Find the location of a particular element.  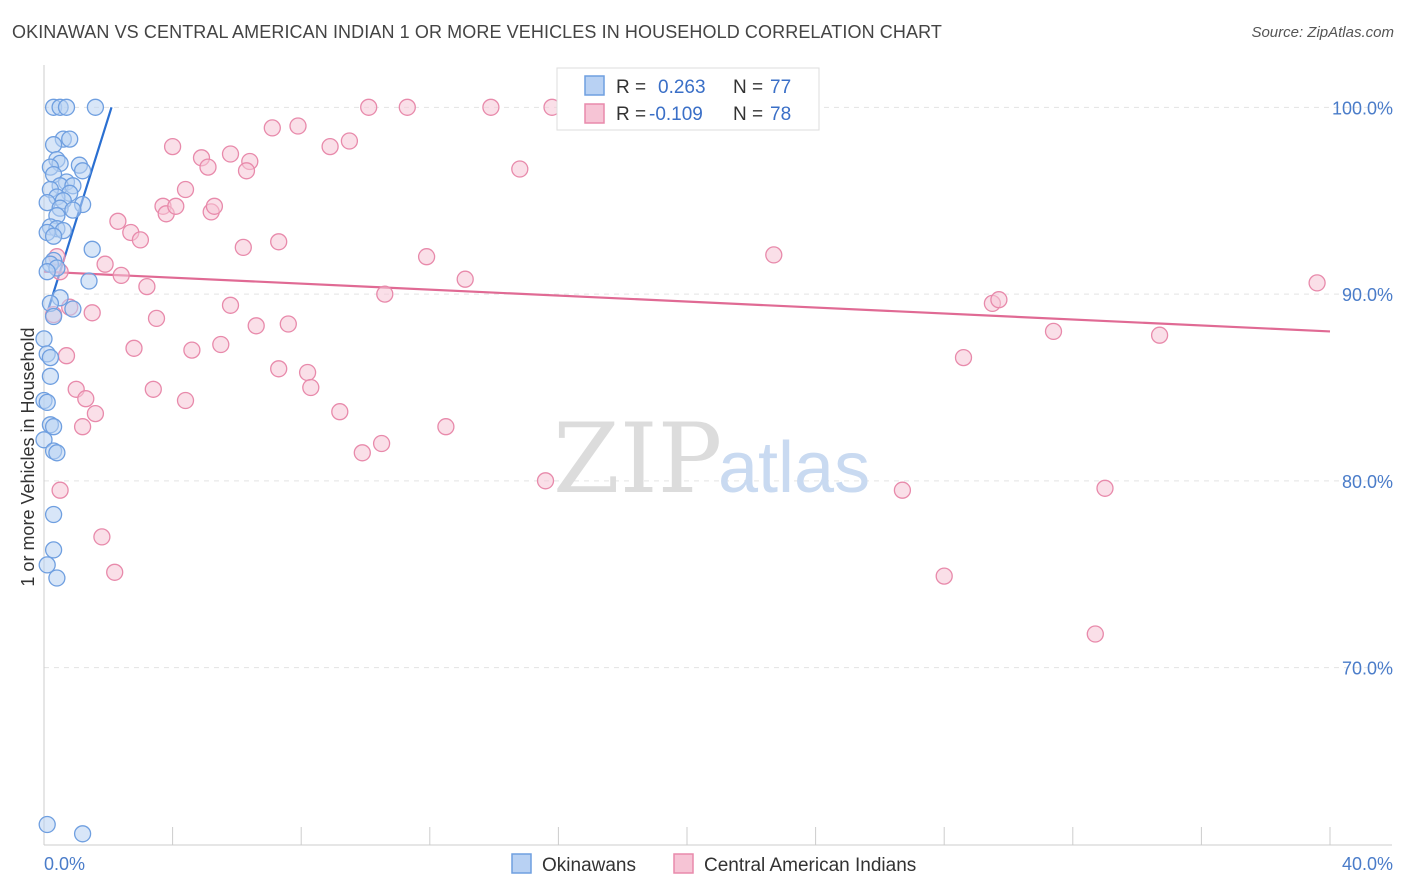

stats-n-value-1: 77 is located at coordinates (780, 87).